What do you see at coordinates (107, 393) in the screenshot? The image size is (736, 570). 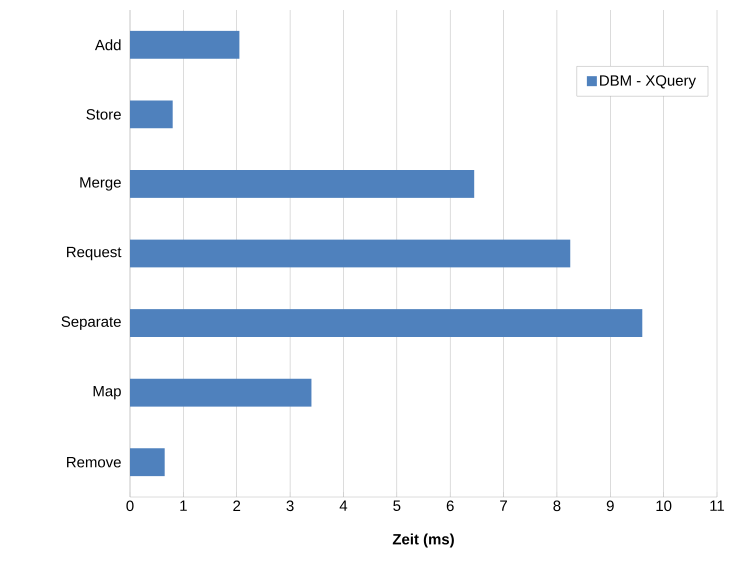 I see `y-tick-label: Map` at bounding box center [107, 393].